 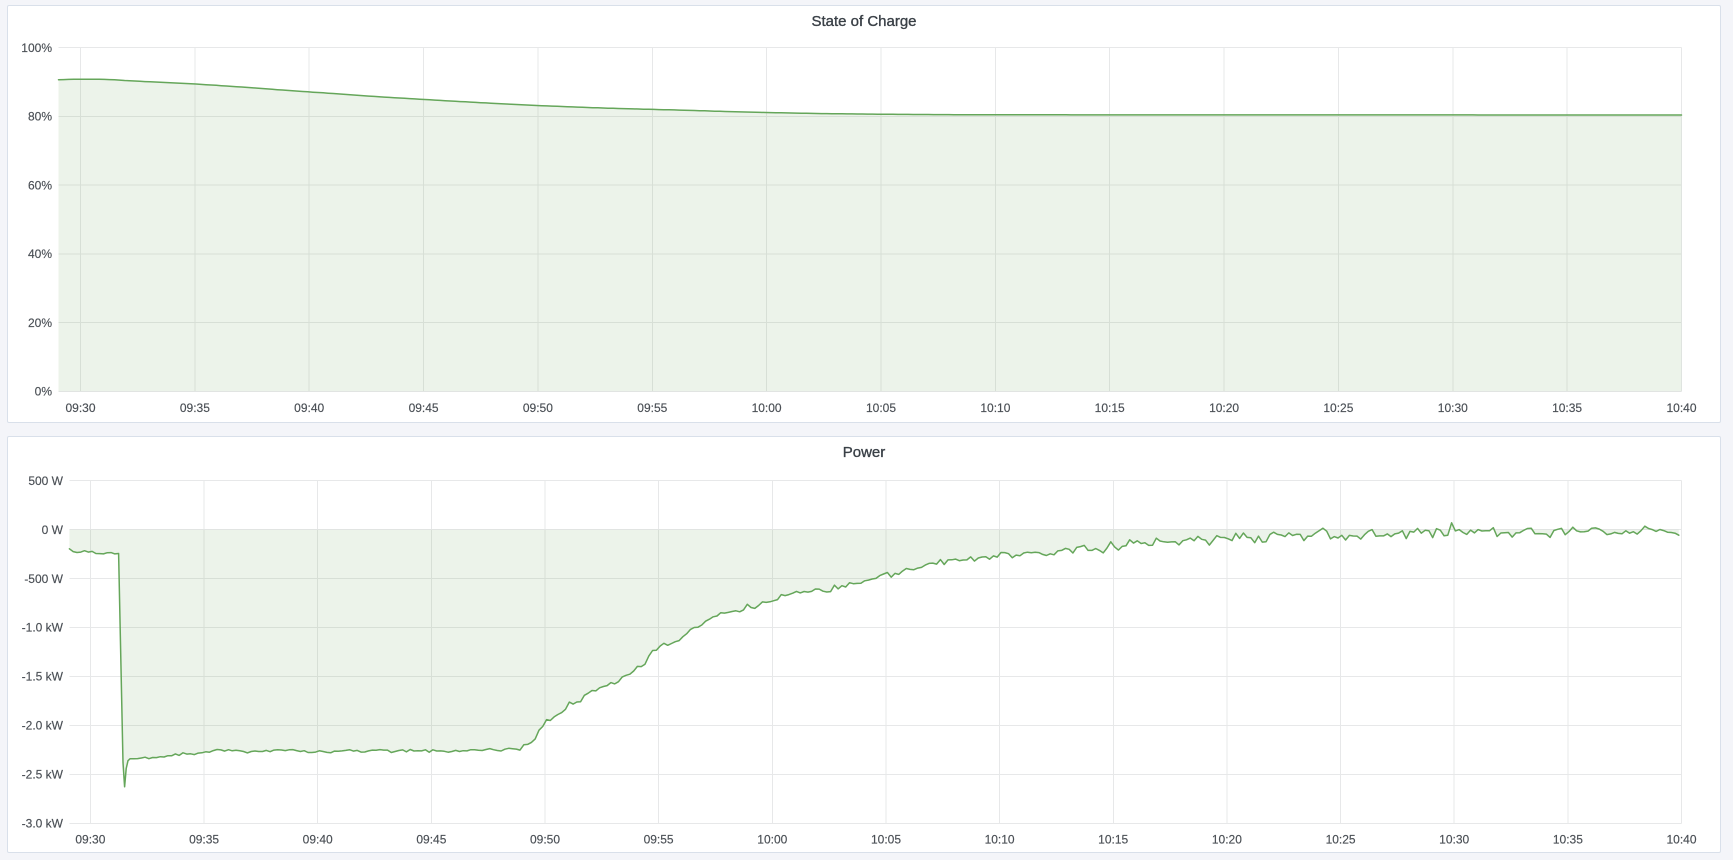 I want to click on svg-text: -1.5 kW, so click(x=43, y=677).